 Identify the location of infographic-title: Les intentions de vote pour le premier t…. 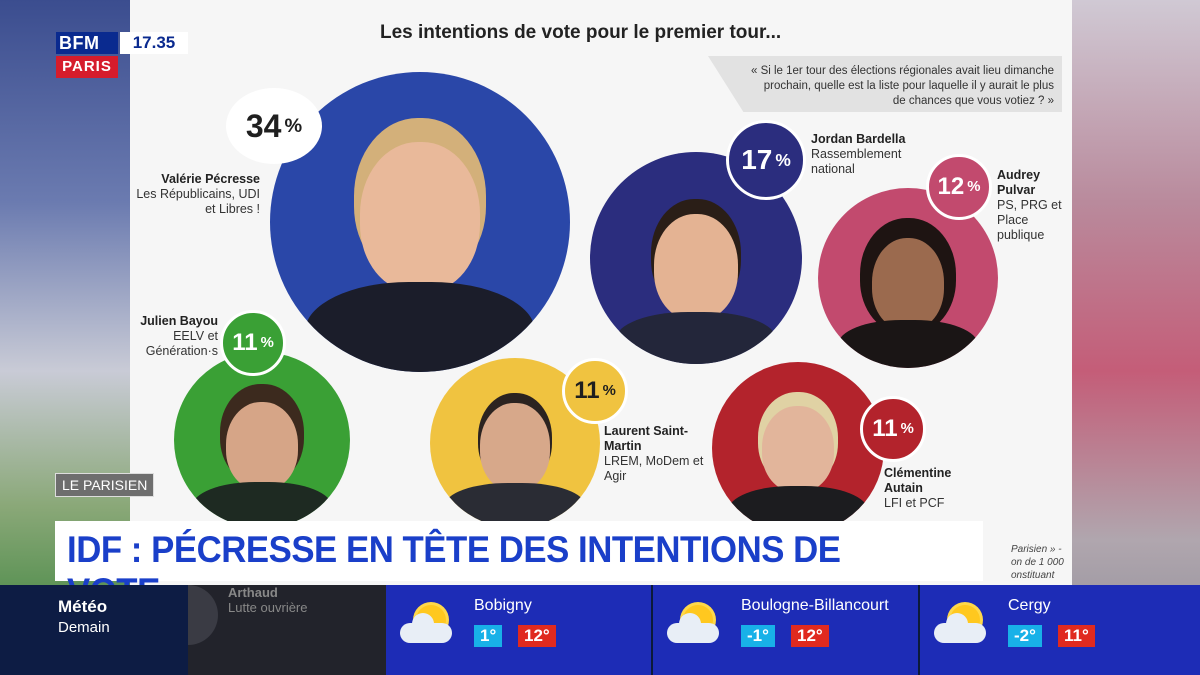
(581, 32).